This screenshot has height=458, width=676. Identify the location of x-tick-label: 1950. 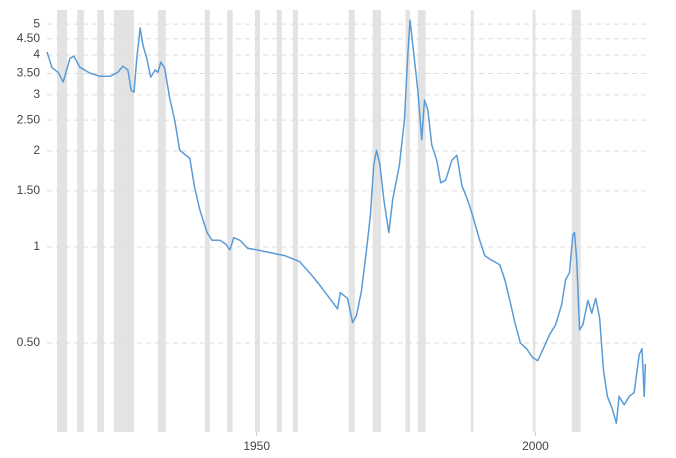
(256, 446).